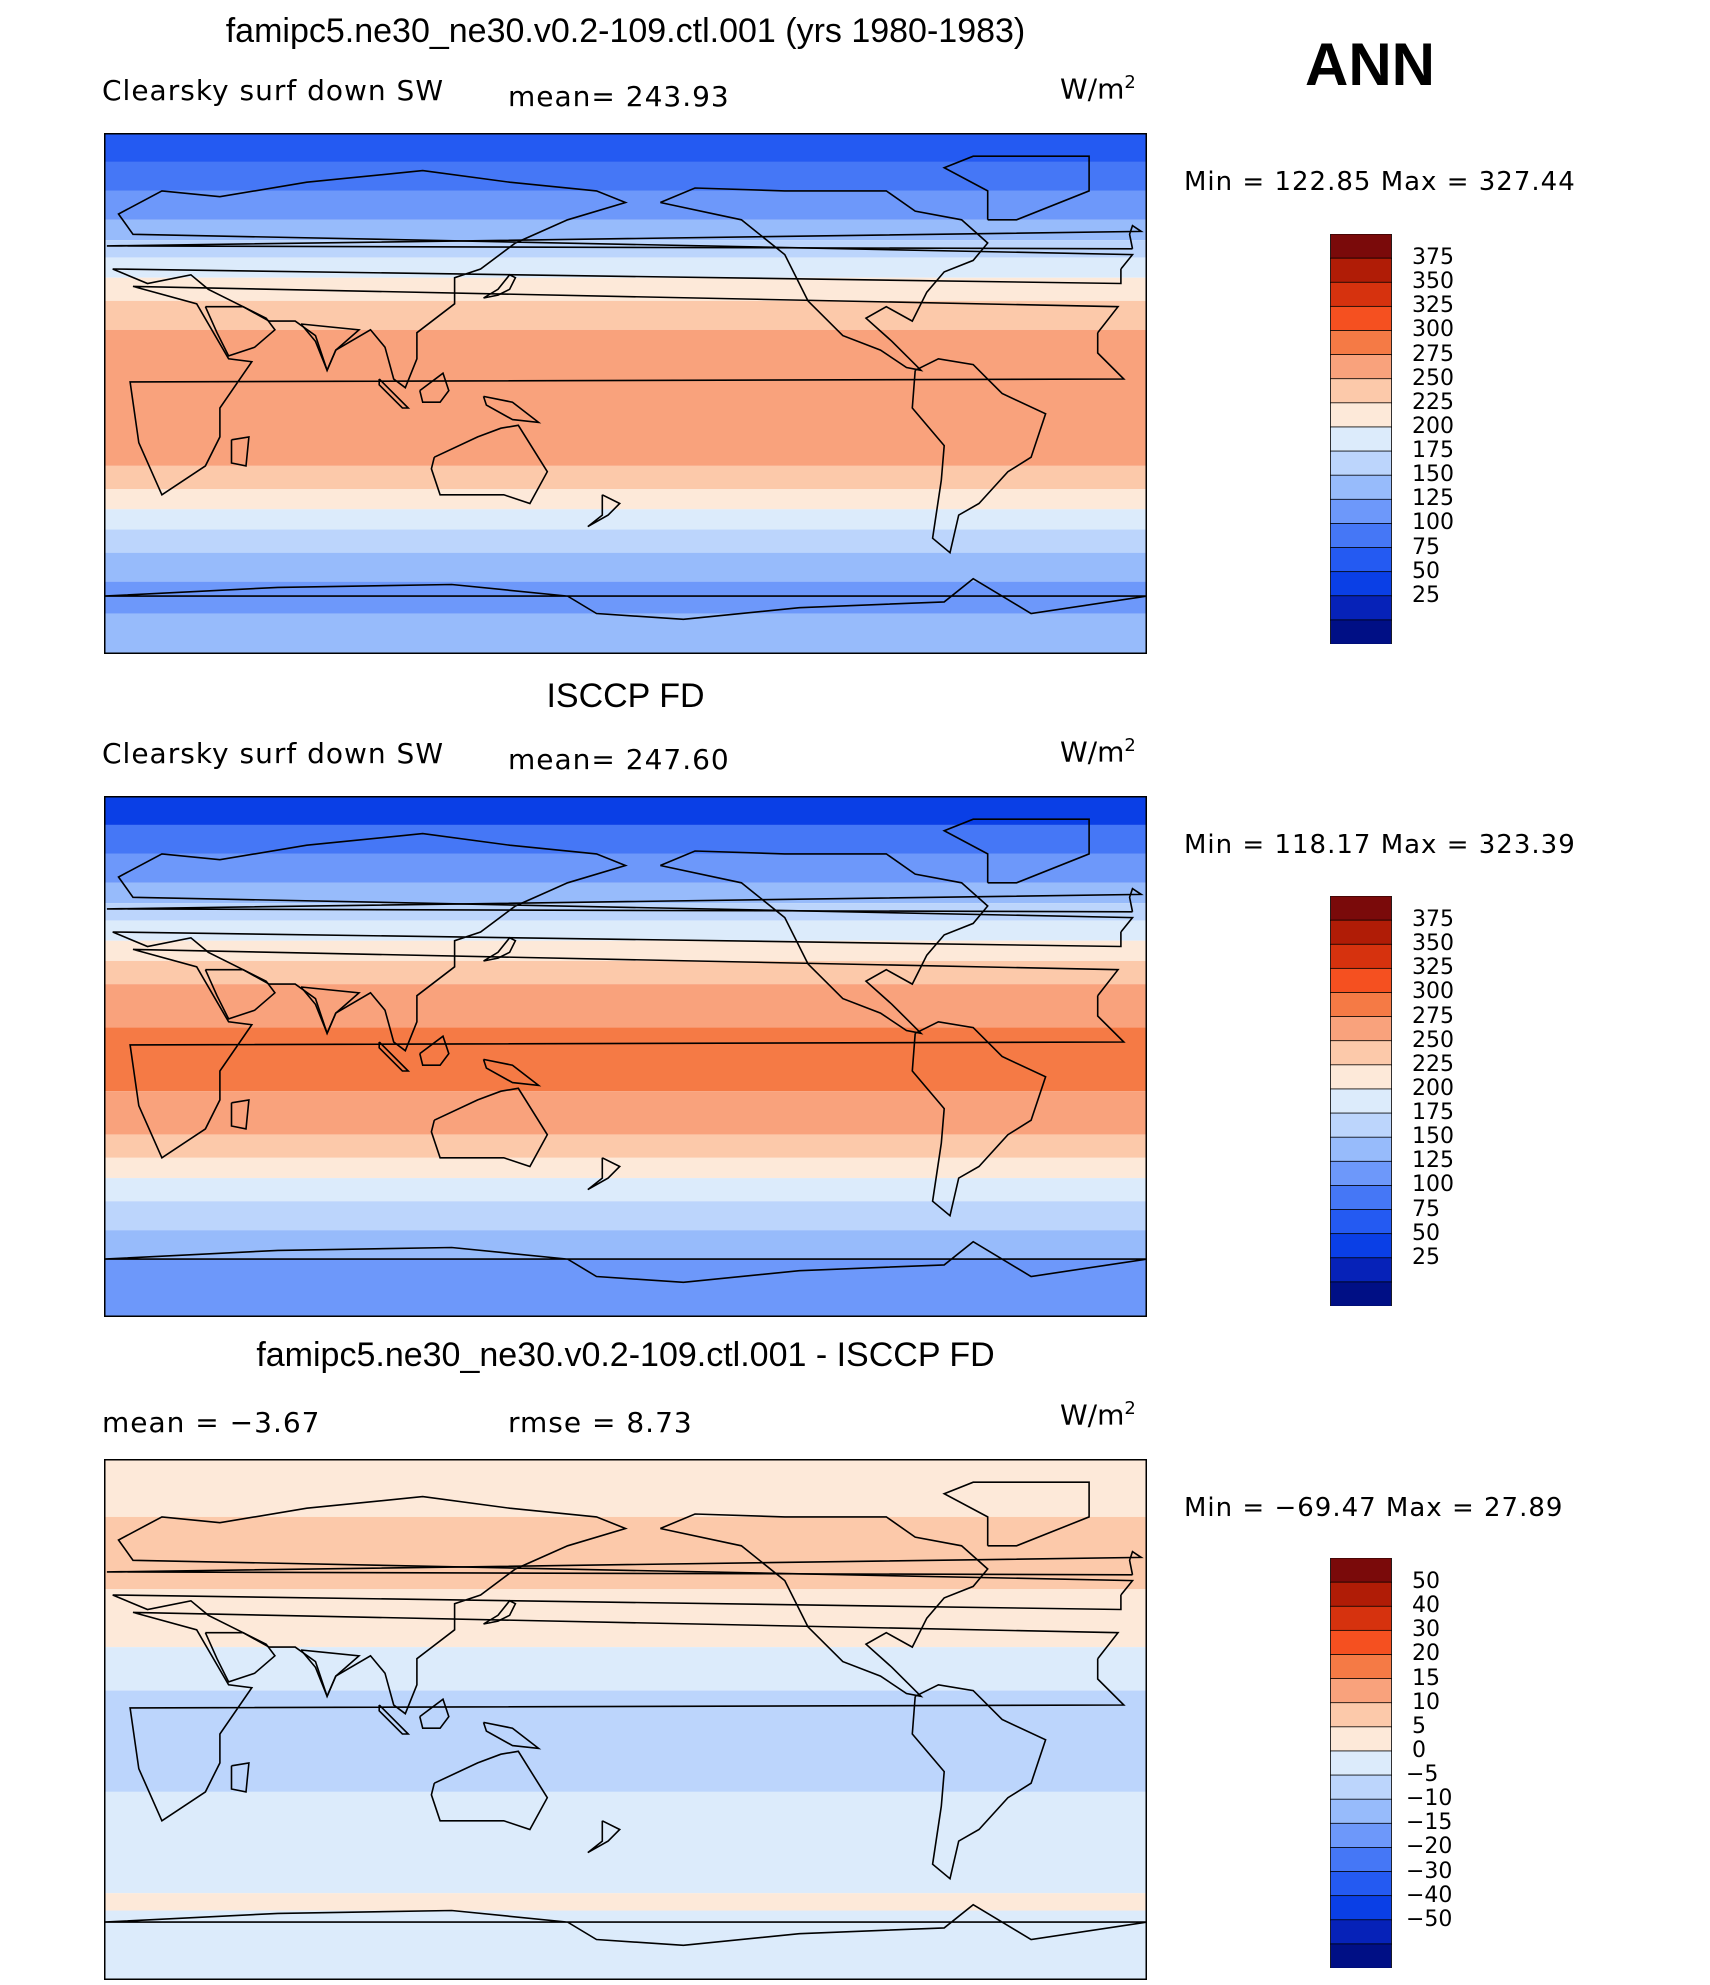 Image resolution: width=1710 pixels, height=1985 pixels. What do you see at coordinates (1370, 64) in the screenshot?
I see `season-label: ANN` at bounding box center [1370, 64].